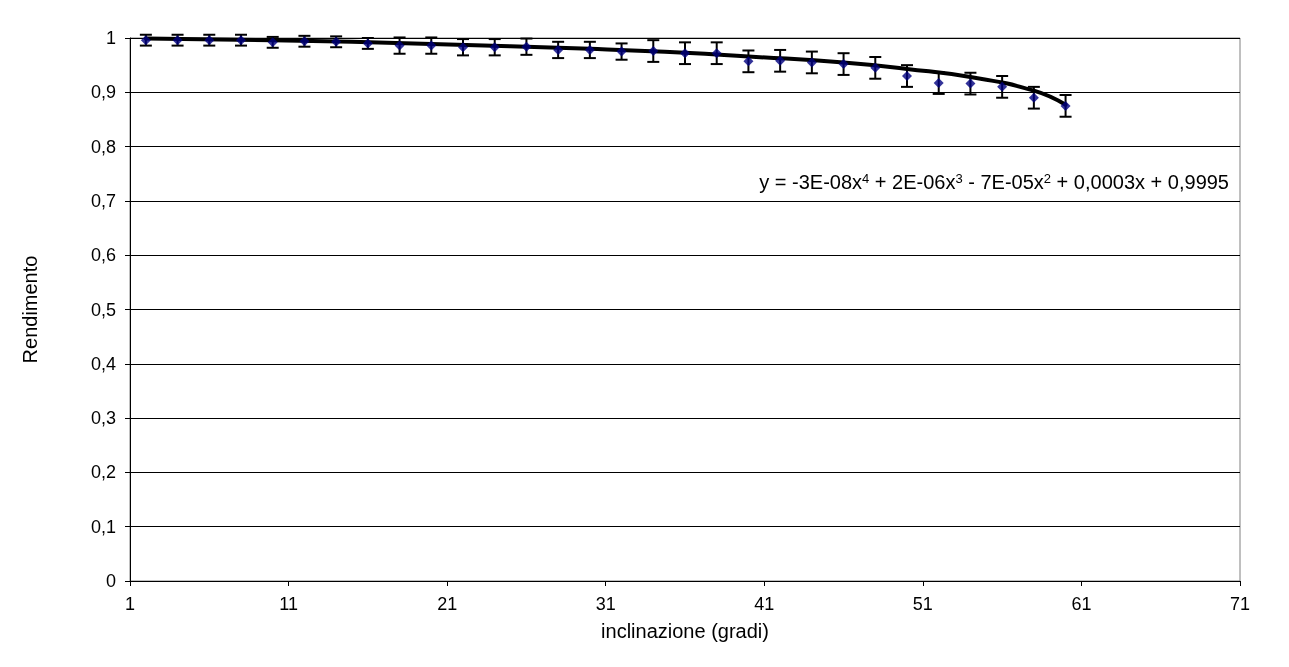 This screenshot has height=667, width=1289. What do you see at coordinates (103, 200) in the screenshot?
I see `y-tick-label: 0,7` at bounding box center [103, 200].